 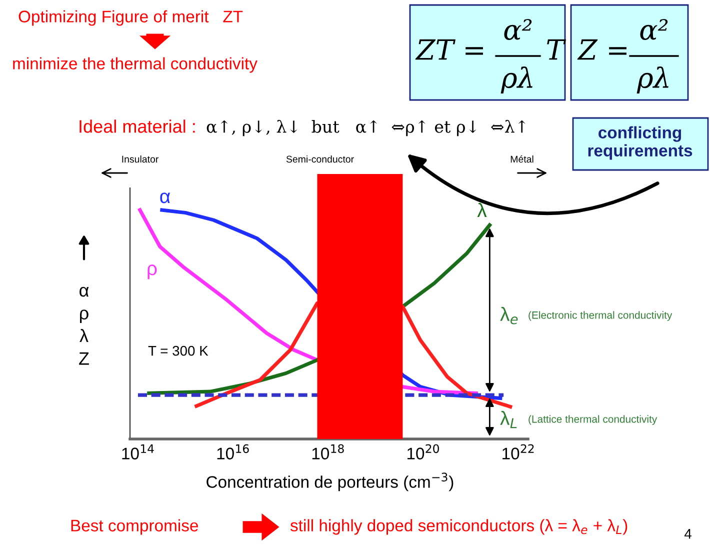 I want to click on text: Optimizing Figure of merit ZT, so click(x=130, y=18).